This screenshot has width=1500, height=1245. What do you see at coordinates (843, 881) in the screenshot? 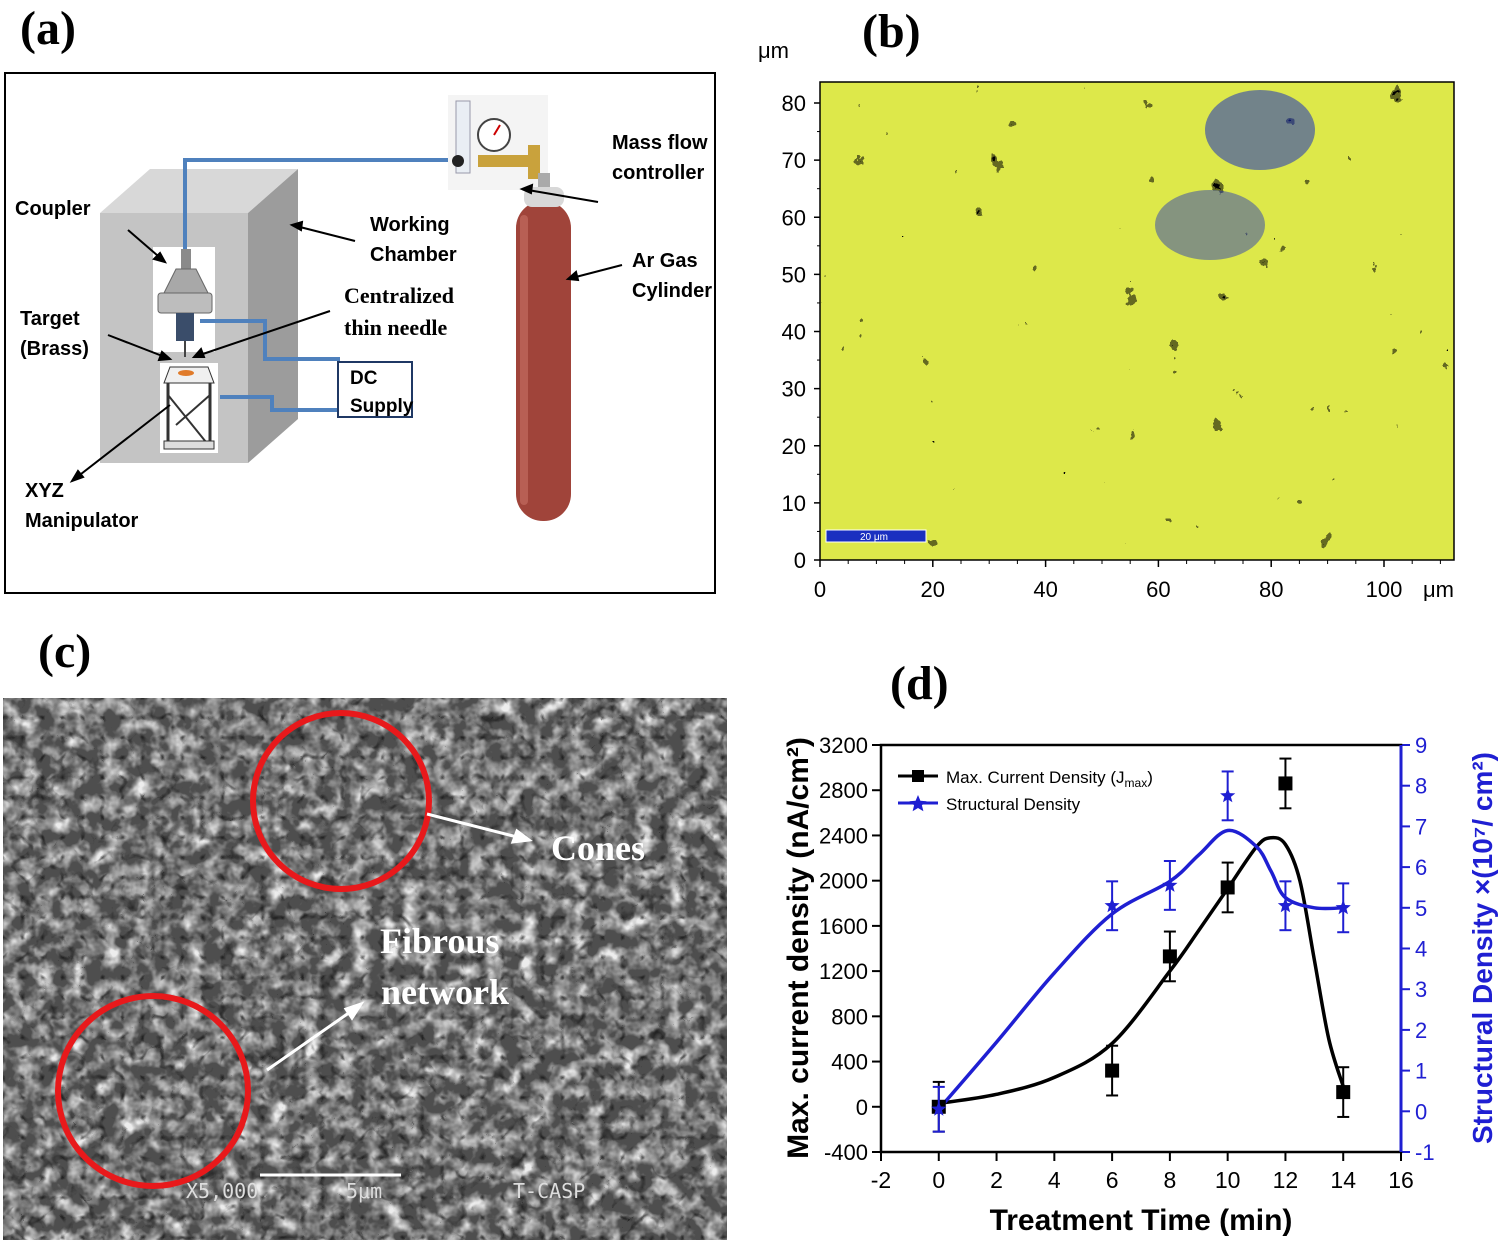
I see `y-left-tick-label: 2000` at bounding box center [843, 881].